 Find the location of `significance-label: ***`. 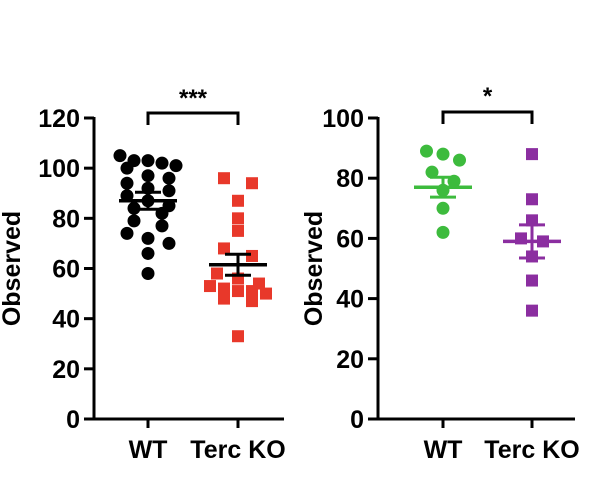

significance-label: *** is located at coordinates (193, 98).